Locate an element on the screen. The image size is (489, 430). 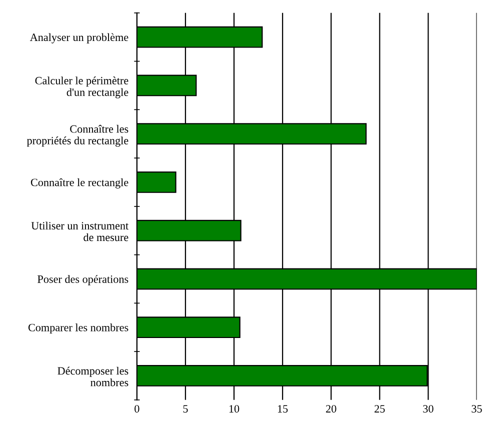
y-tick-label: Décomposer les nombres is located at coordinates (93, 376).